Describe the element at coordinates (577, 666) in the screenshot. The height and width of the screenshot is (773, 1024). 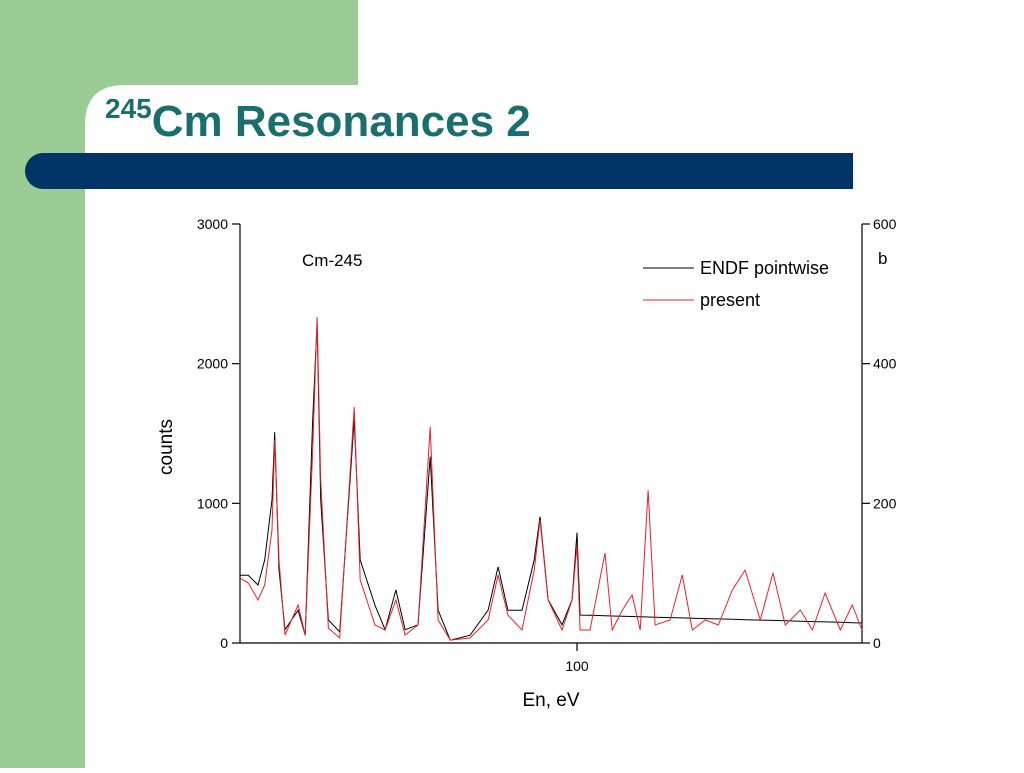
I see `x-tick-label: 100` at that location.